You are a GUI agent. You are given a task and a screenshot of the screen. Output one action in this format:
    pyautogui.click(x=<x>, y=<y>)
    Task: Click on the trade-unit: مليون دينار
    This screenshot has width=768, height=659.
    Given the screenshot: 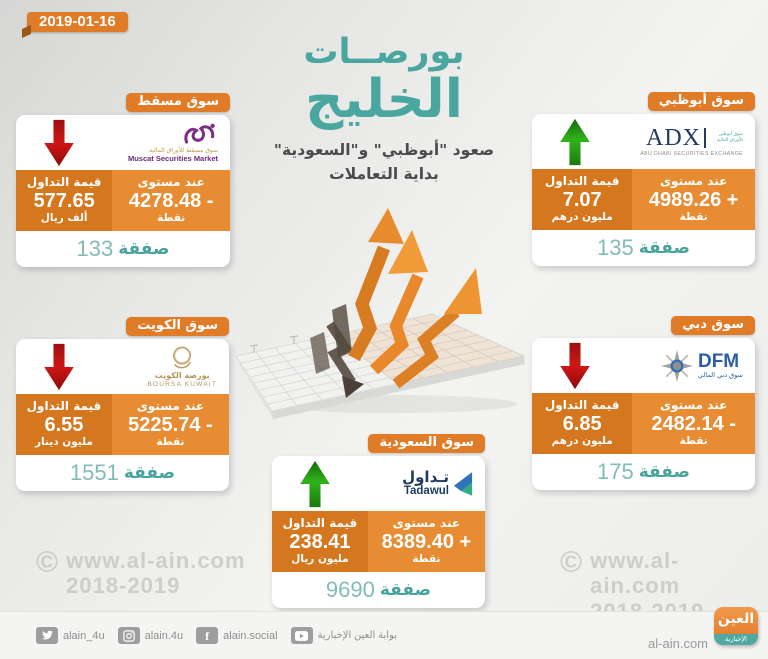 What is the action you would take?
    pyautogui.click(x=63, y=442)
    